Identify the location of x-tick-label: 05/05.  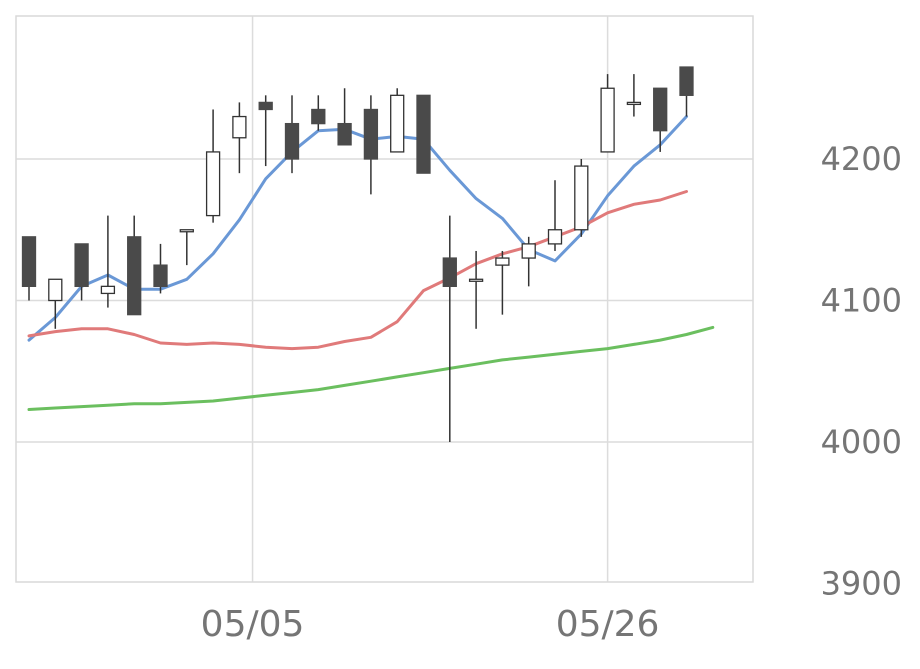
(253, 624).